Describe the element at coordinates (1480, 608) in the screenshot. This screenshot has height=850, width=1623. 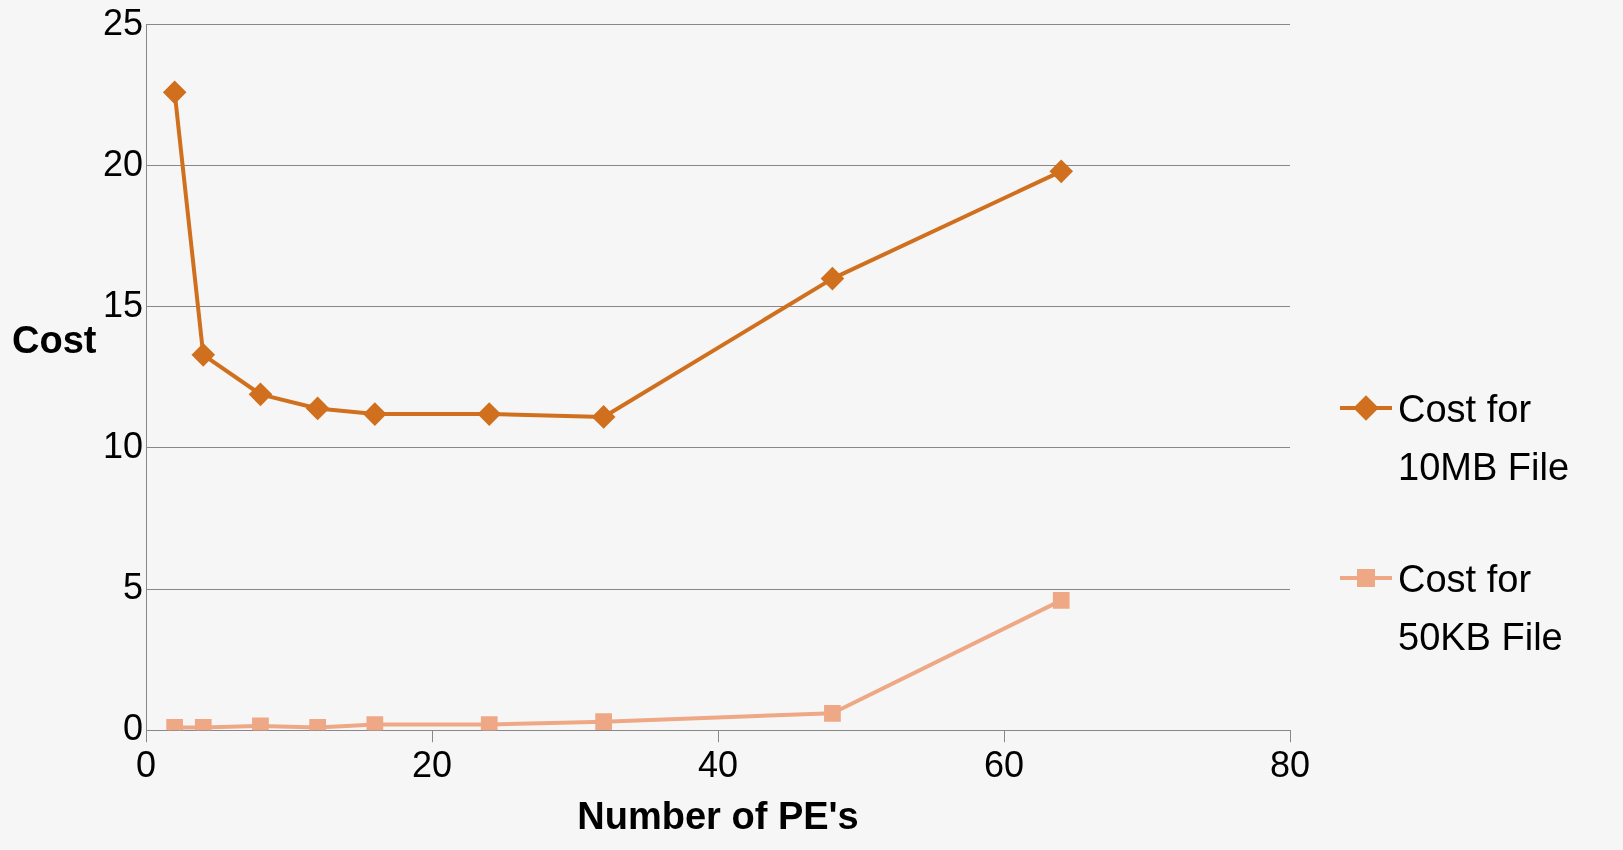
I see `legend-label: Cost for 50KB File` at that location.